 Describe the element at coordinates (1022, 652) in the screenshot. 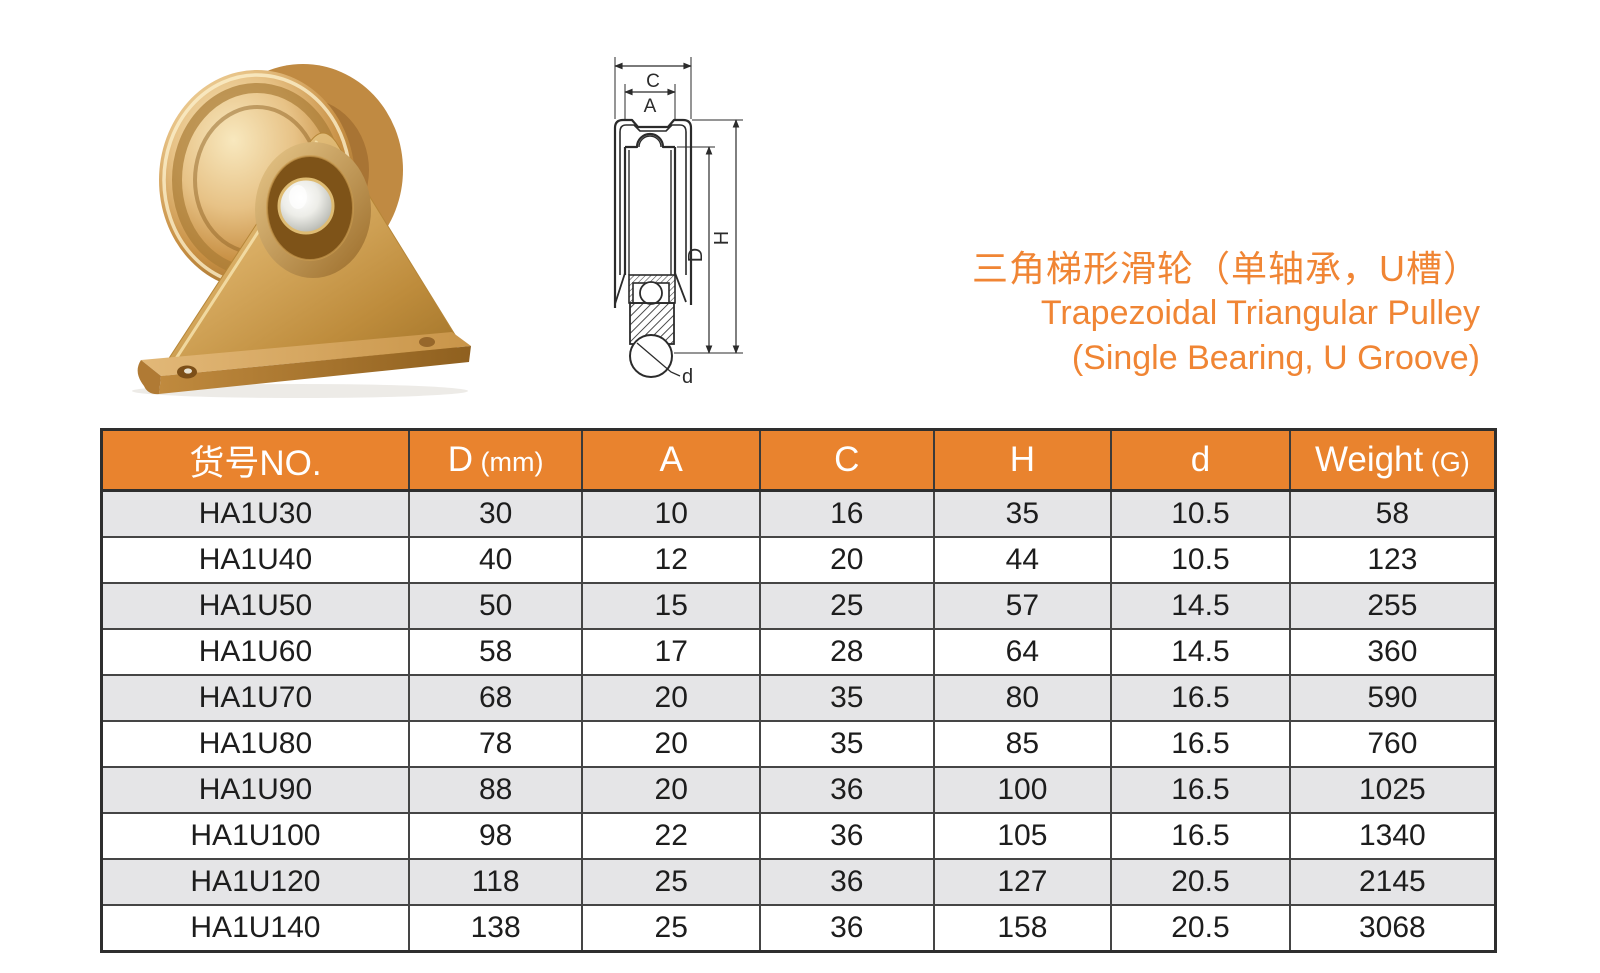

I see `table-cell: 64` at that location.